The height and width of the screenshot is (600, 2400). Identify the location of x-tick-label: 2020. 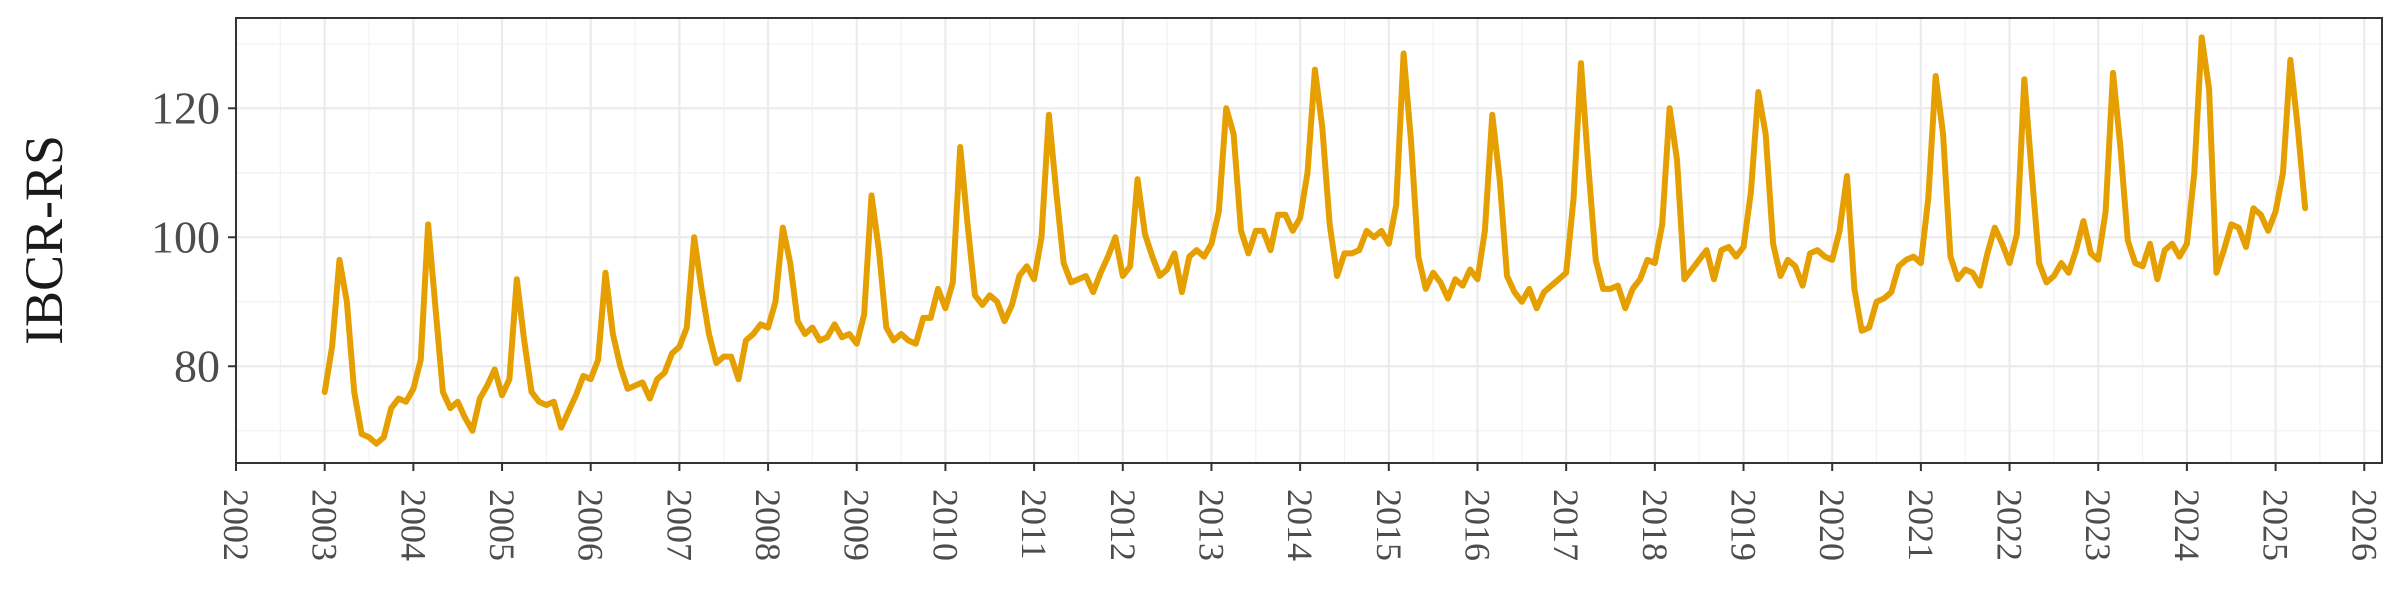
(1832, 525).